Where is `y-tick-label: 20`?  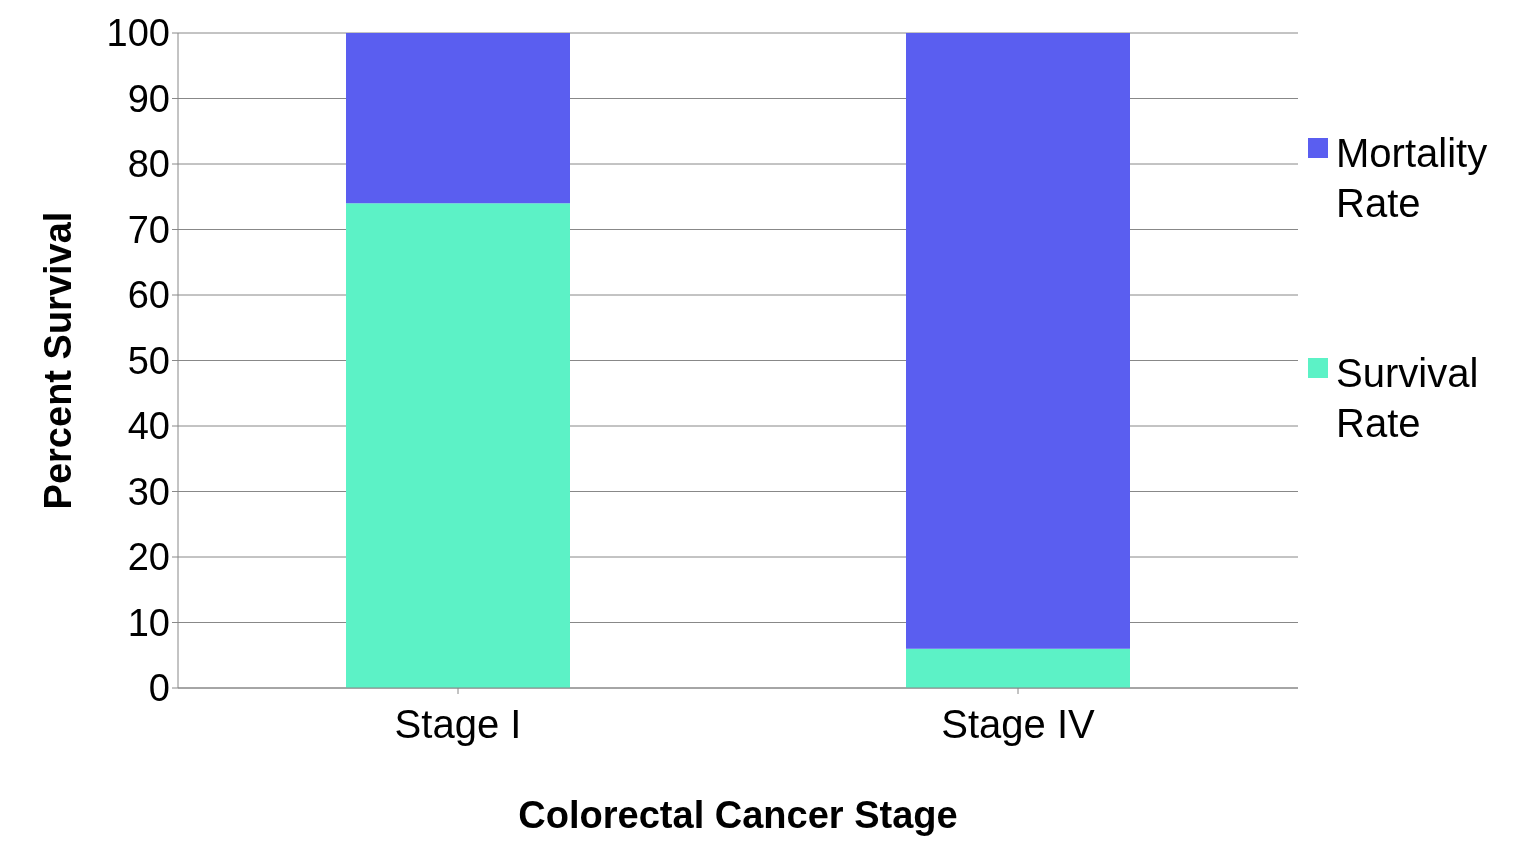 y-tick-label: 20 is located at coordinates (148, 557).